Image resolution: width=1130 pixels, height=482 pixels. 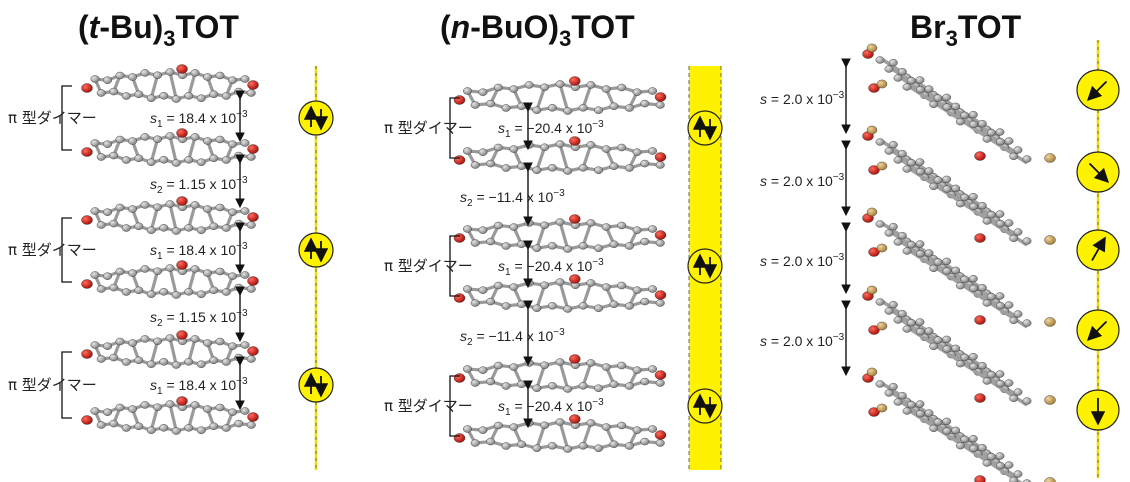 I want to click on coupling-label: s1 = −20.4 x 10−3, so click(x=551, y=267).